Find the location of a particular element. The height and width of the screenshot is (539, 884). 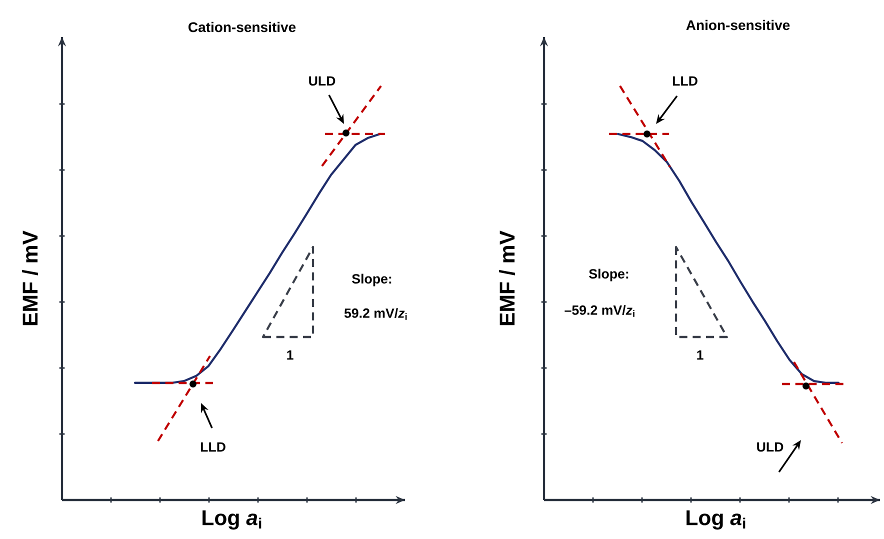

annotation: 59.2 mV/z$_{i}$ is located at coordinates (375, 314).